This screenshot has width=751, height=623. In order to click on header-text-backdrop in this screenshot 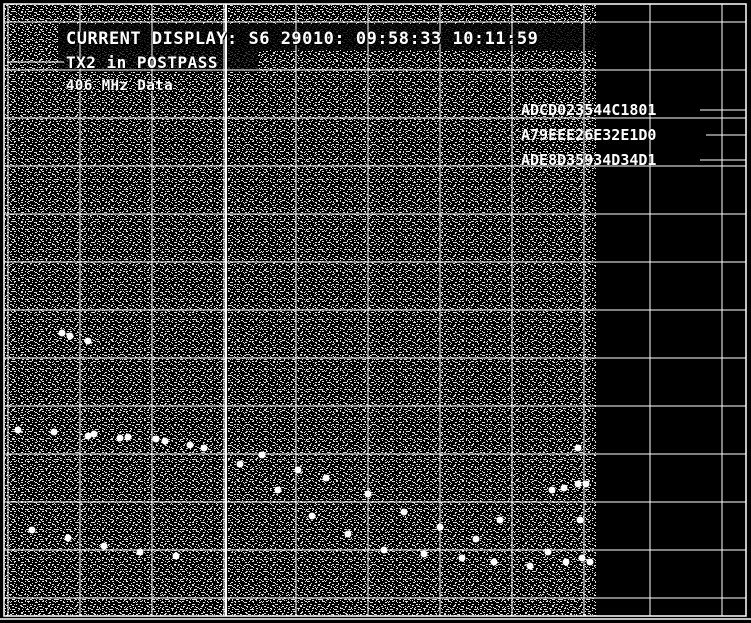, I will do `click(338, 37)`.